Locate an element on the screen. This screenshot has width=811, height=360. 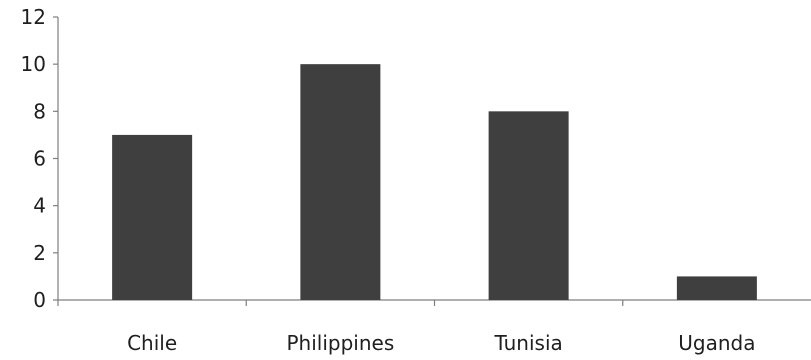
bar-uganda is located at coordinates (716, 288).